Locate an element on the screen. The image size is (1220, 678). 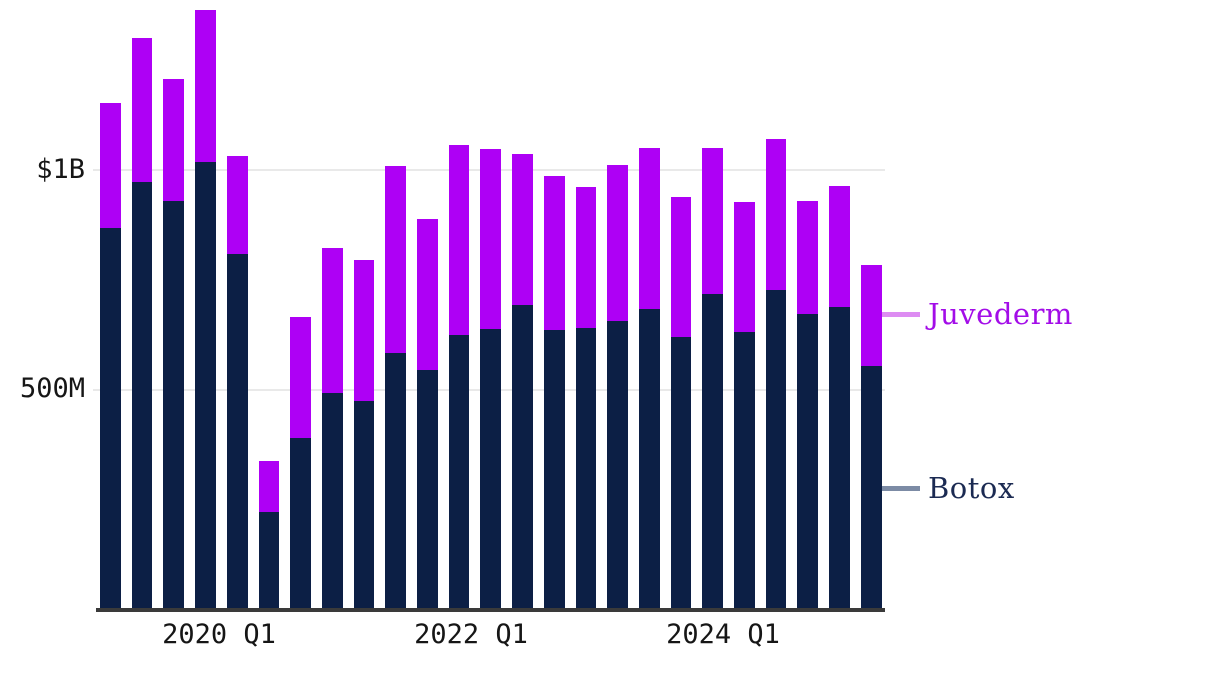
legend-item-juvederm: Juvederm is located at coordinates (977, 314).